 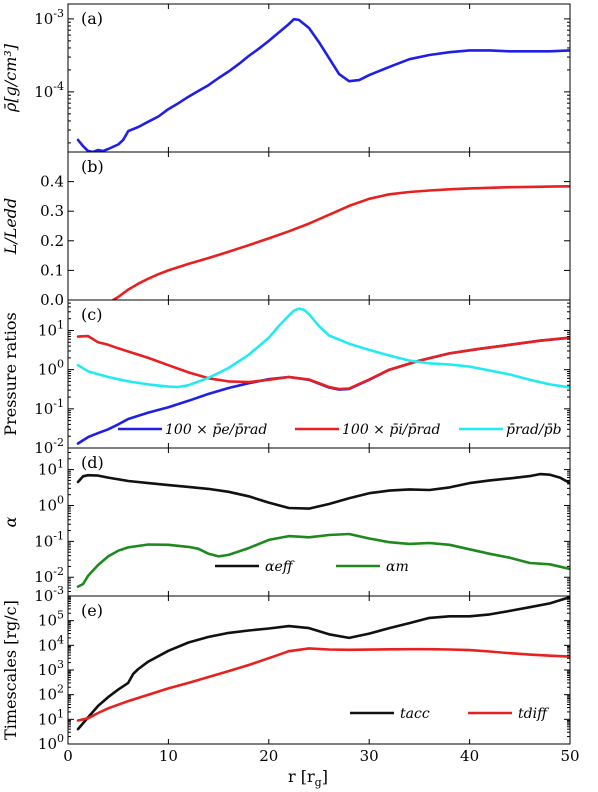 I want to click on y-tick-label: 10², so click(x=51, y=693).